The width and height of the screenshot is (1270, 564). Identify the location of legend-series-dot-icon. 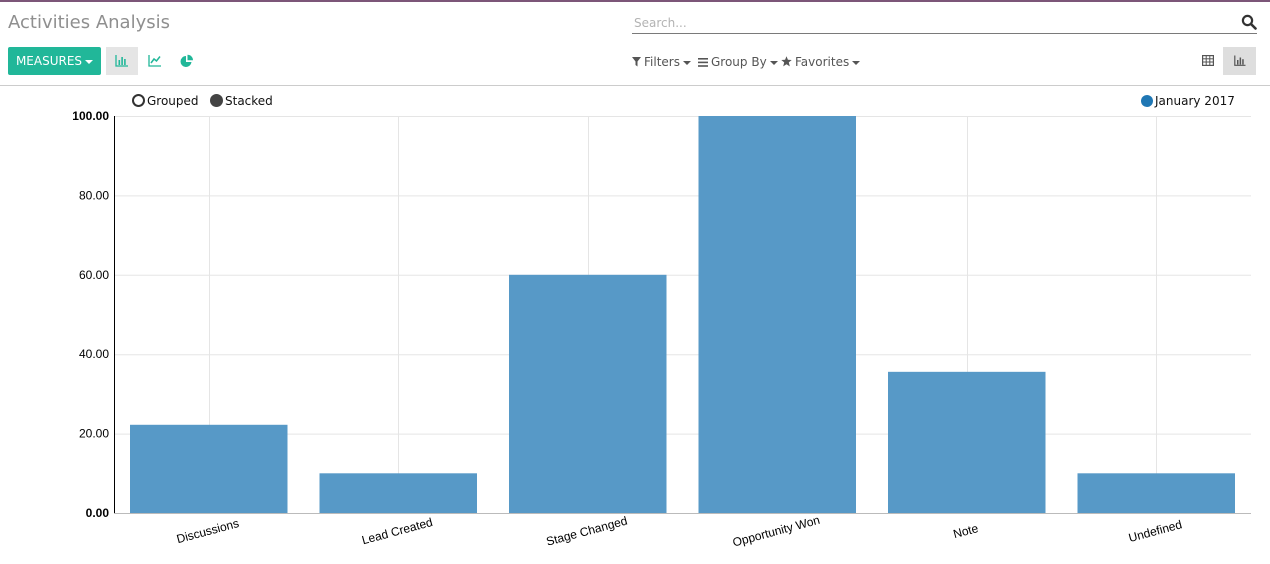
(1147, 101).